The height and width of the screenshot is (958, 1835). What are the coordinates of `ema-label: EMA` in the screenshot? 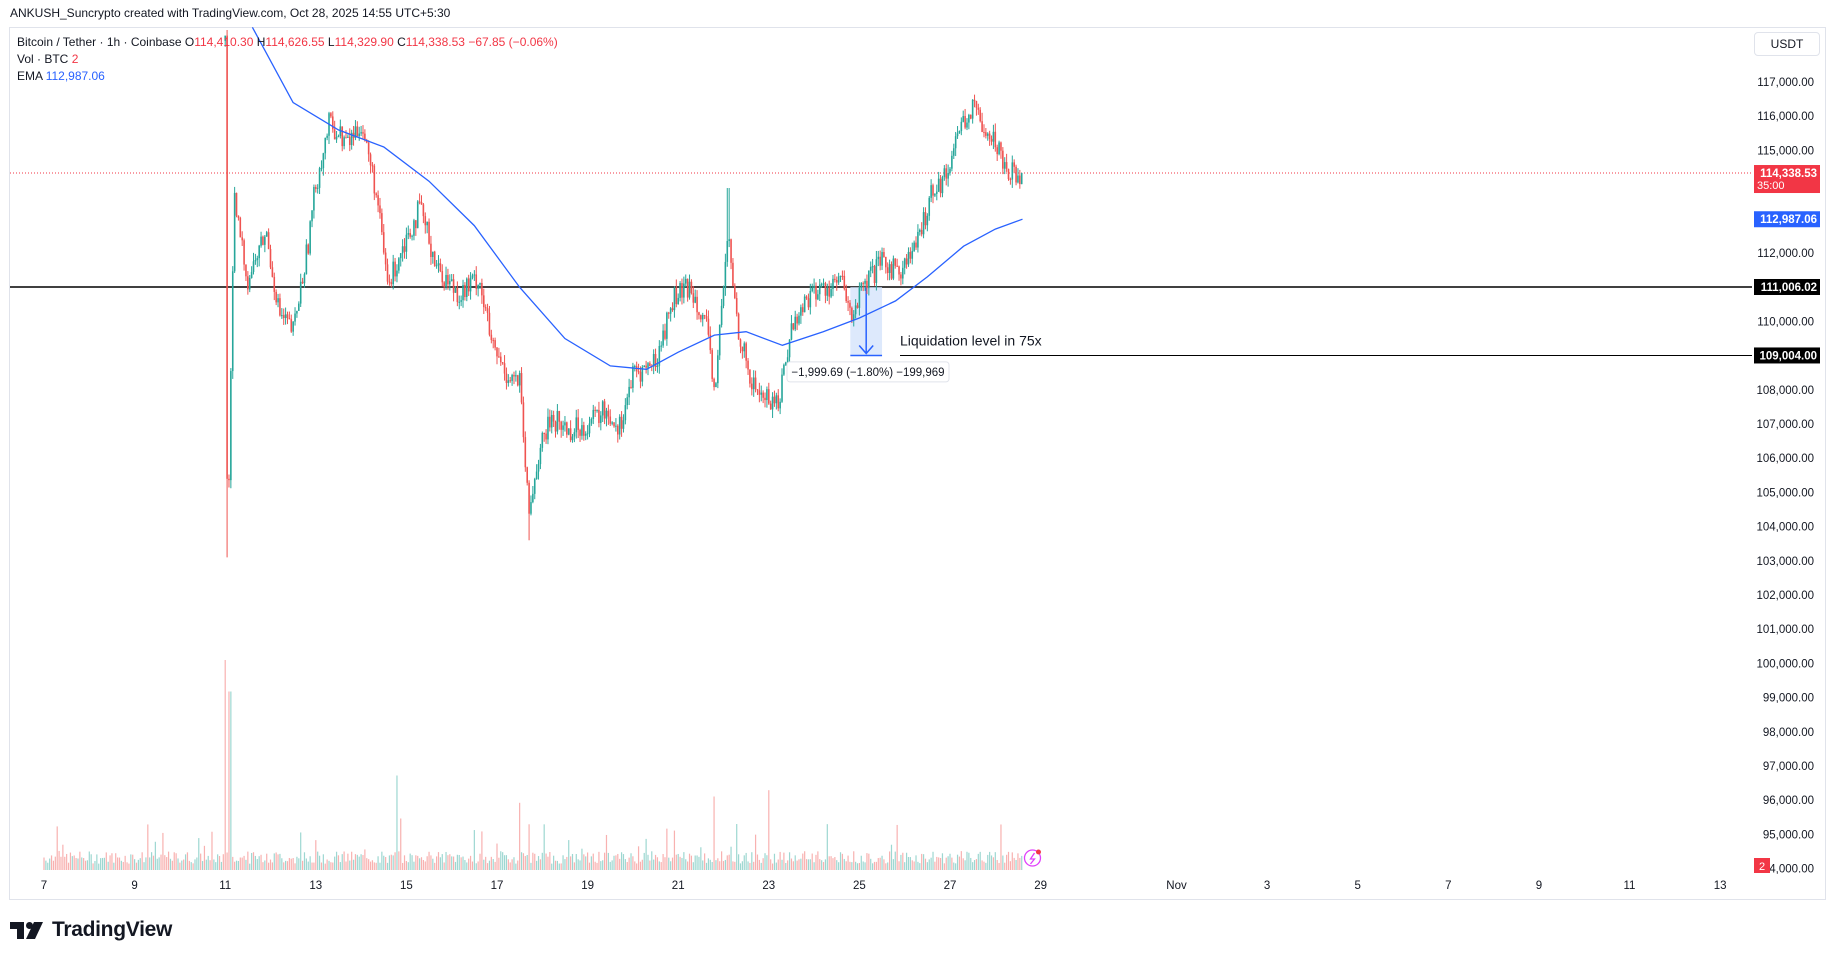 It's located at (30, 76).